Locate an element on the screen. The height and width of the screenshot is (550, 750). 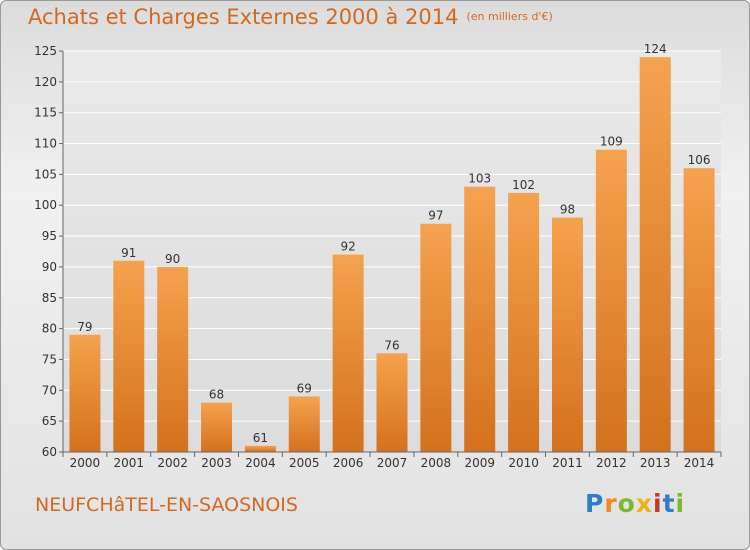
bar-value-label: 61 is located at coordinates (260, 438).